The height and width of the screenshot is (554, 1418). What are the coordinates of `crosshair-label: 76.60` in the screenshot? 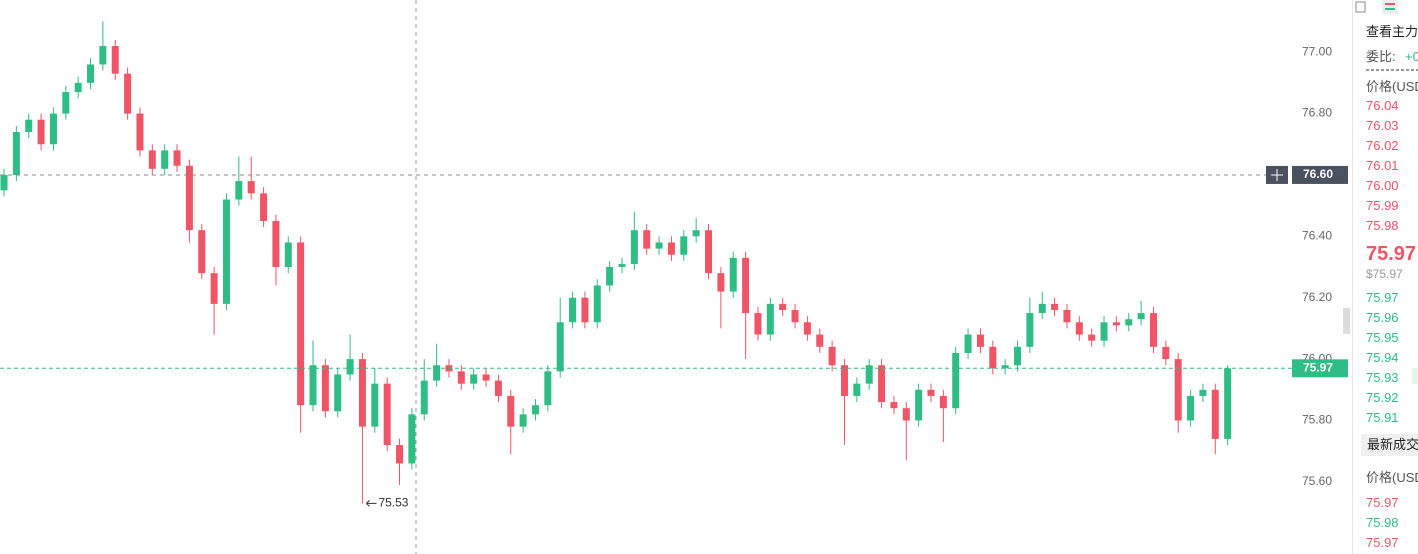 It's located at (1318, 174).